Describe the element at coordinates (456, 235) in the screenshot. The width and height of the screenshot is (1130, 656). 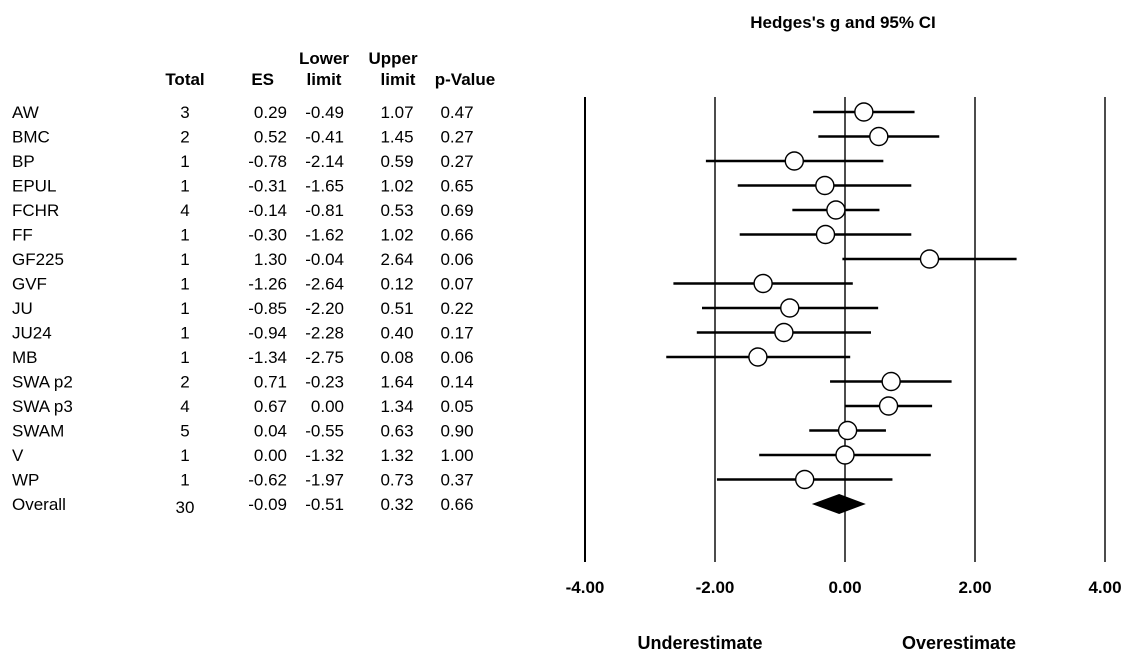
I see `row-p-ff: 0.66` at that location.